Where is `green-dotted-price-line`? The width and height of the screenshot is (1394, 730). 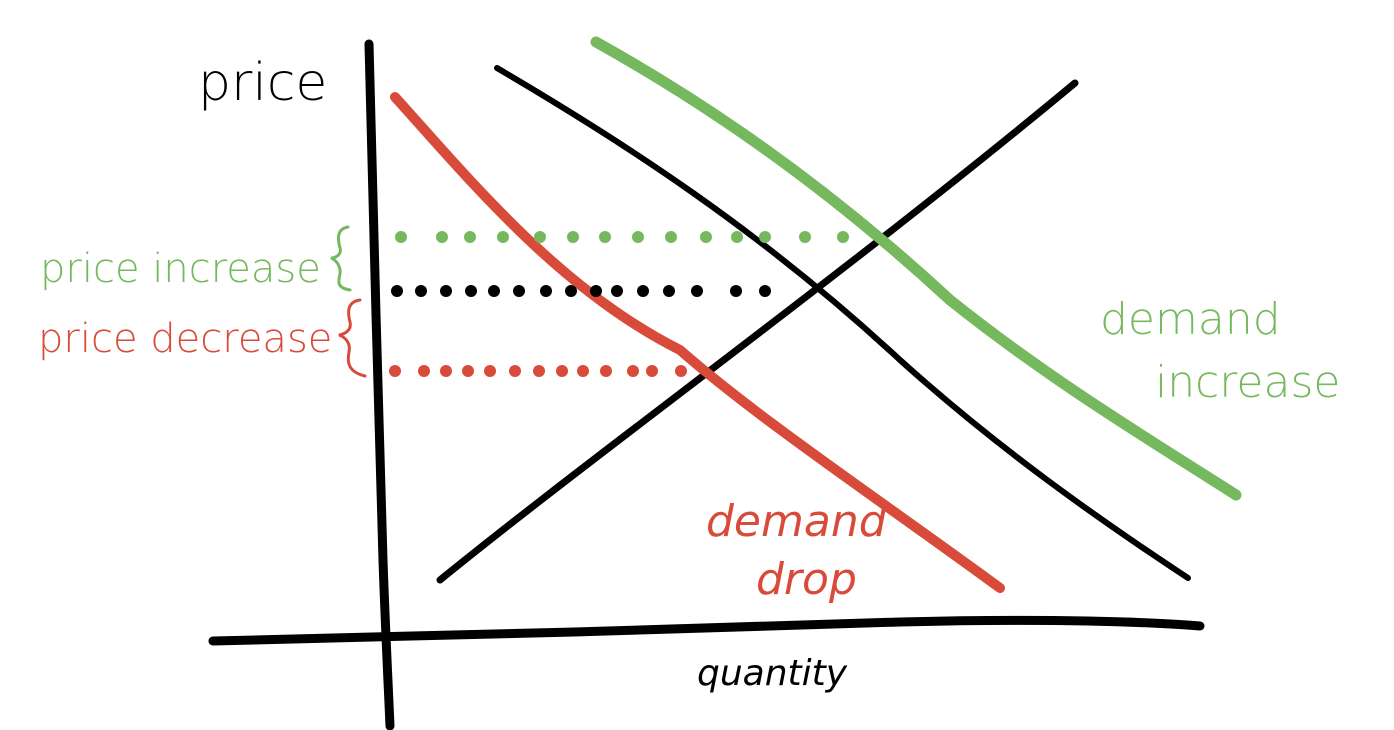 green-dotted-price-line is located at coordinates (622, 237).